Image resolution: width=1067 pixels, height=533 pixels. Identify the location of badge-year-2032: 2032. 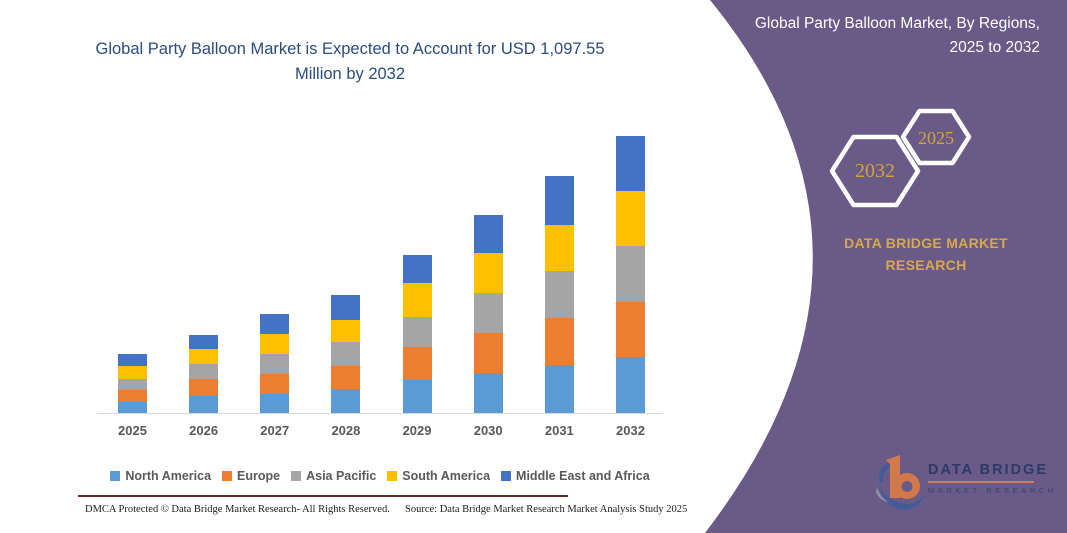
(875, 171).